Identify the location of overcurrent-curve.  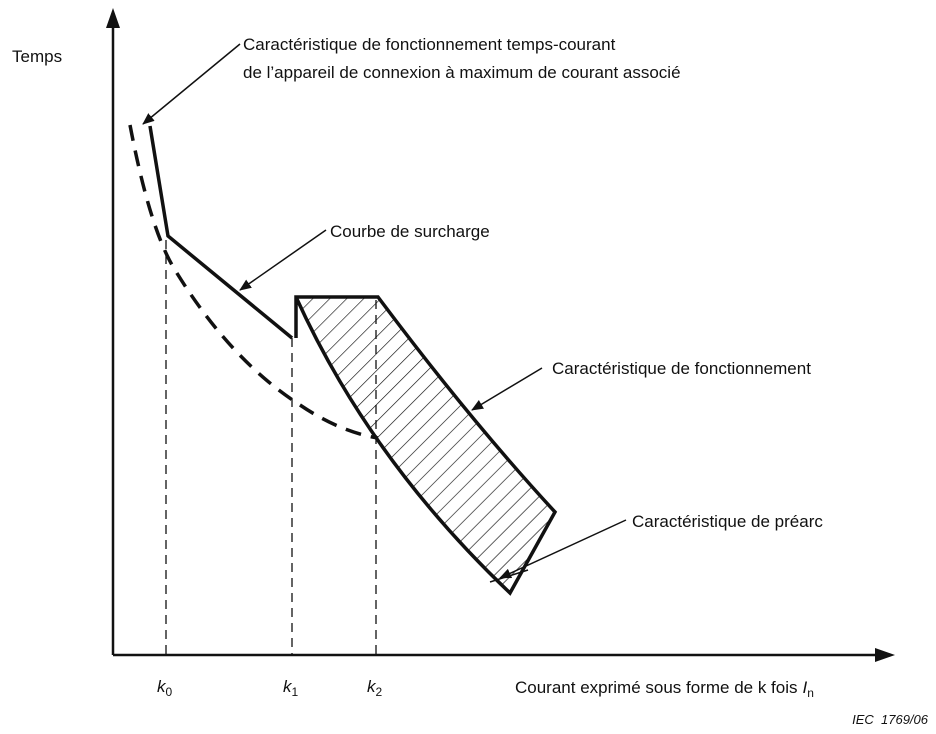
(221, 232).